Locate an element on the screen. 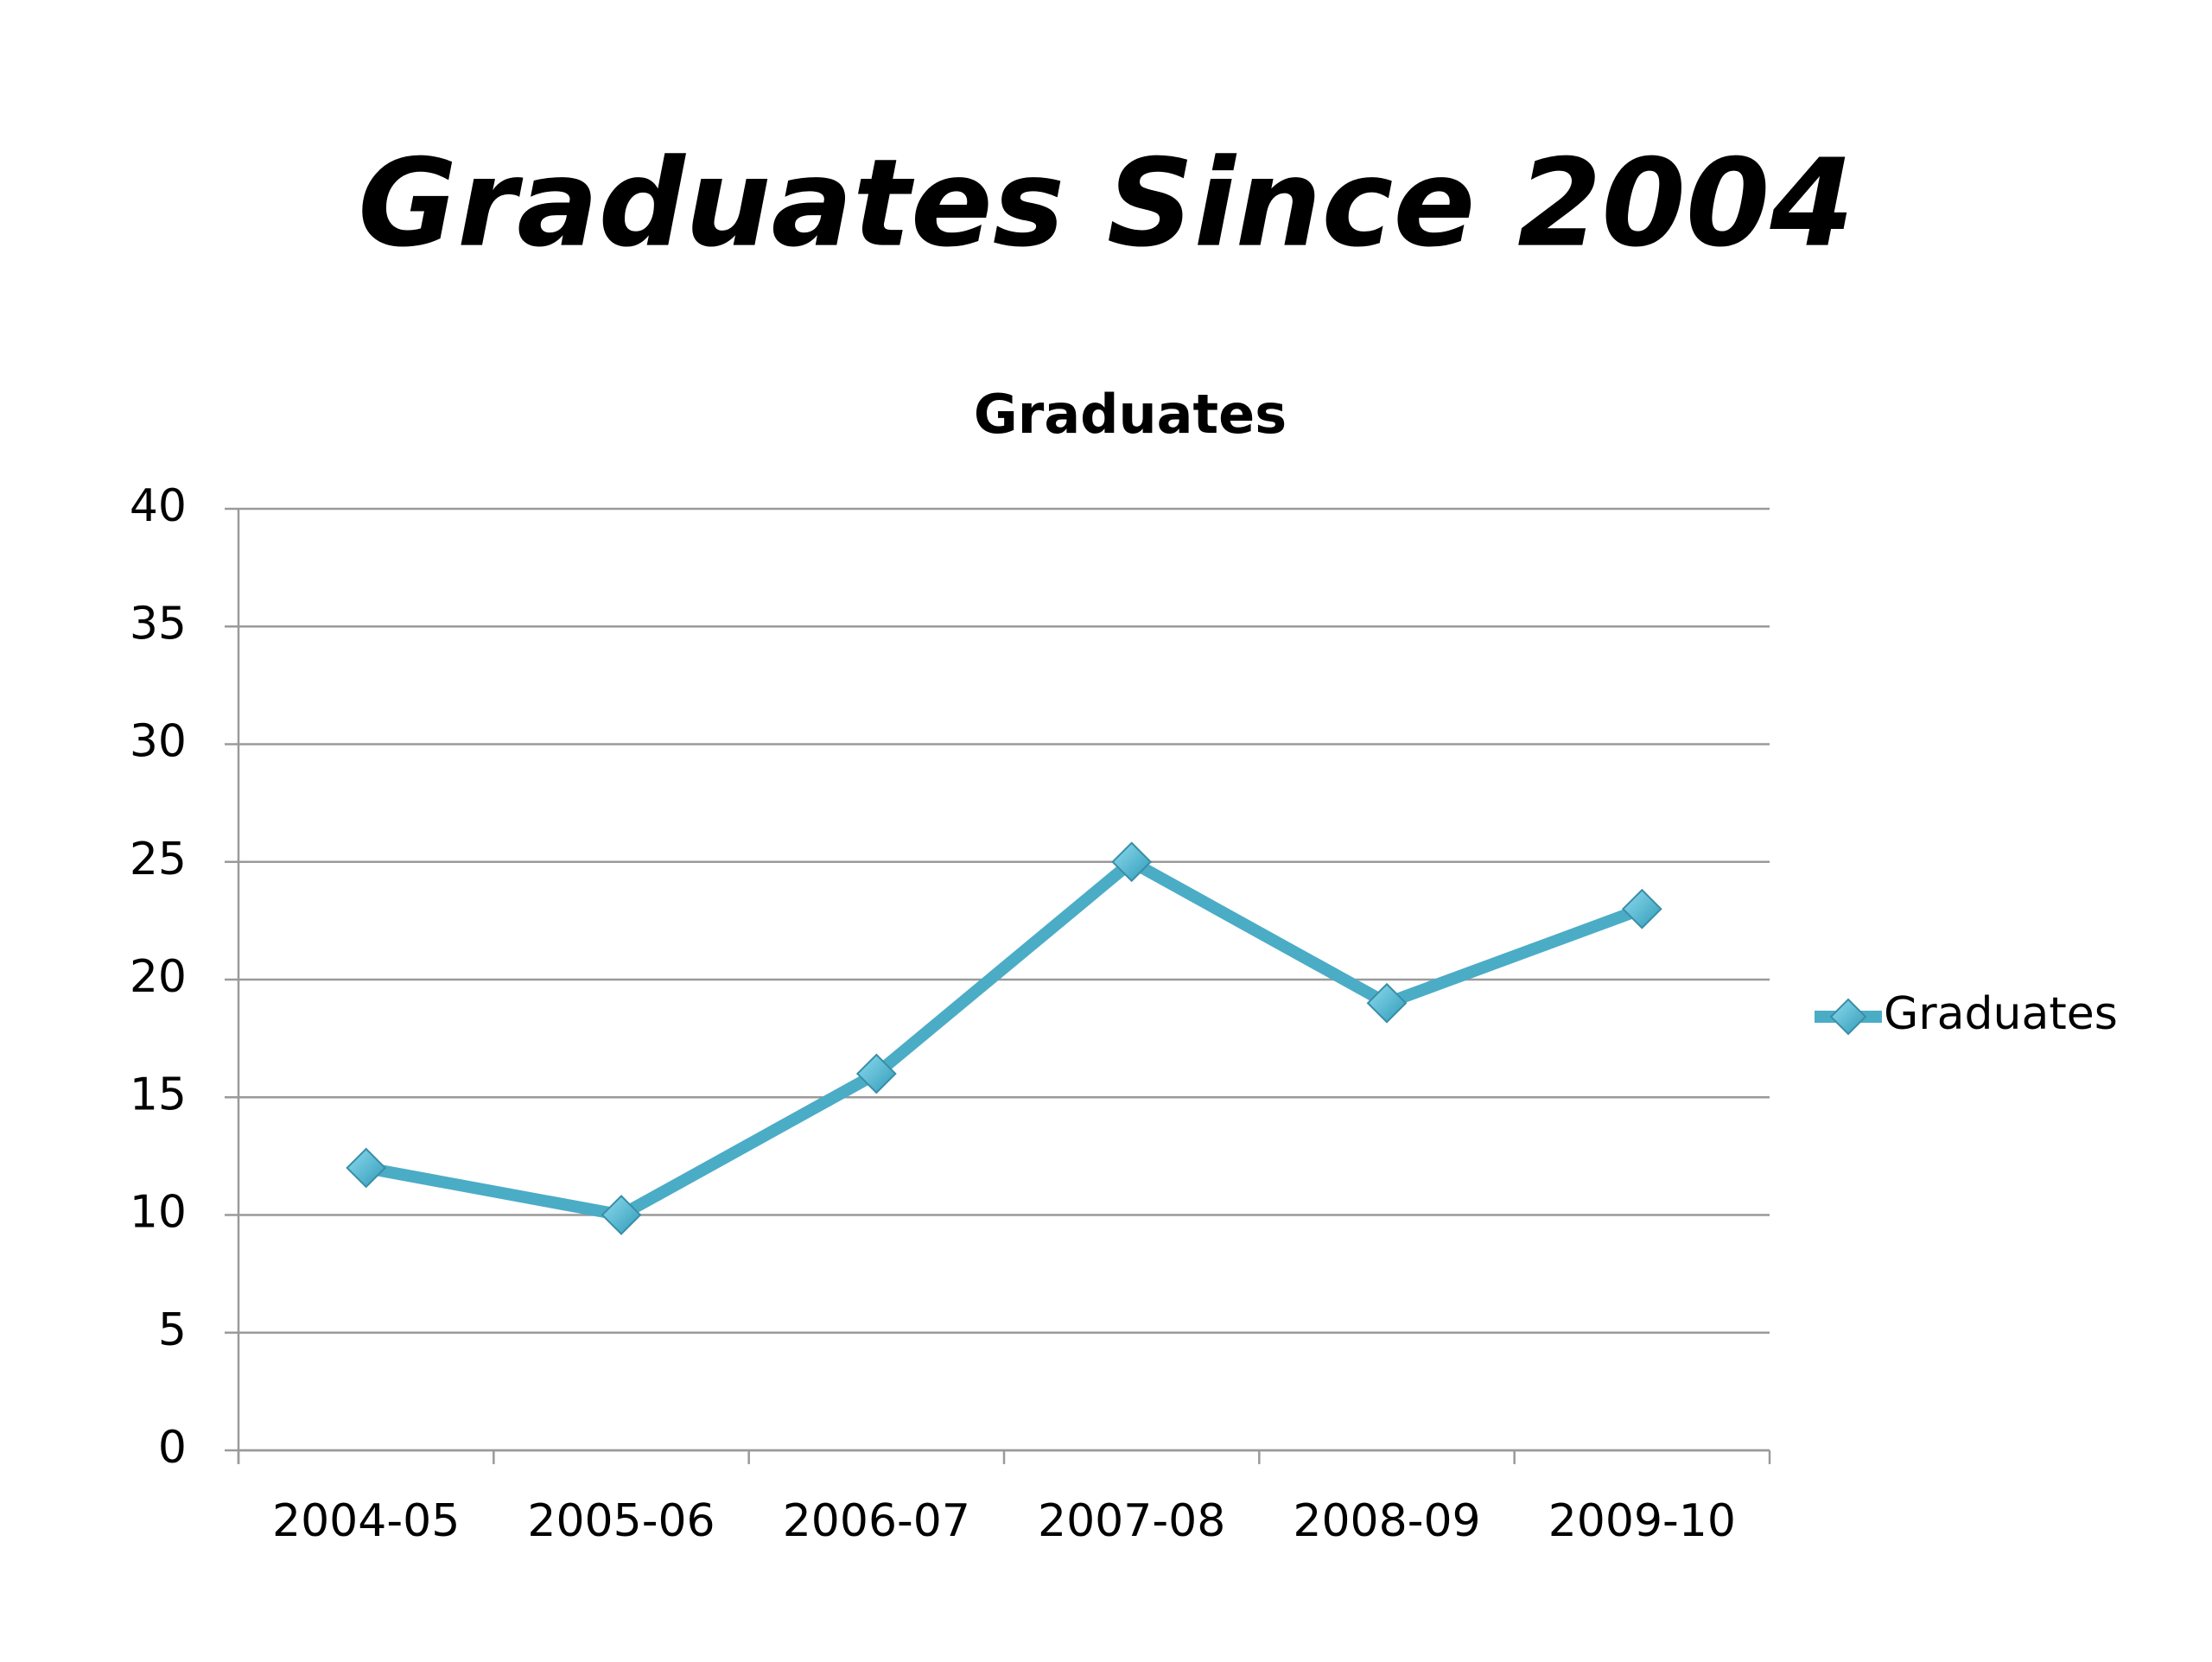 This screenshot has height=1662, width=2212. y-tick-label: 20 is located at coordinates (158, 977).